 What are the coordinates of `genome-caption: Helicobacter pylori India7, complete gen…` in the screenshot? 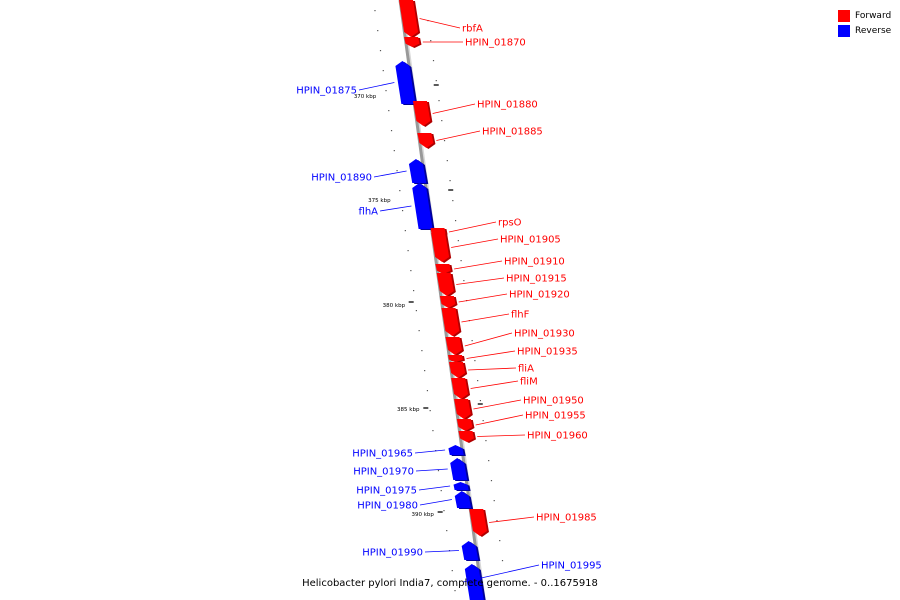 It's located at (450, 583).